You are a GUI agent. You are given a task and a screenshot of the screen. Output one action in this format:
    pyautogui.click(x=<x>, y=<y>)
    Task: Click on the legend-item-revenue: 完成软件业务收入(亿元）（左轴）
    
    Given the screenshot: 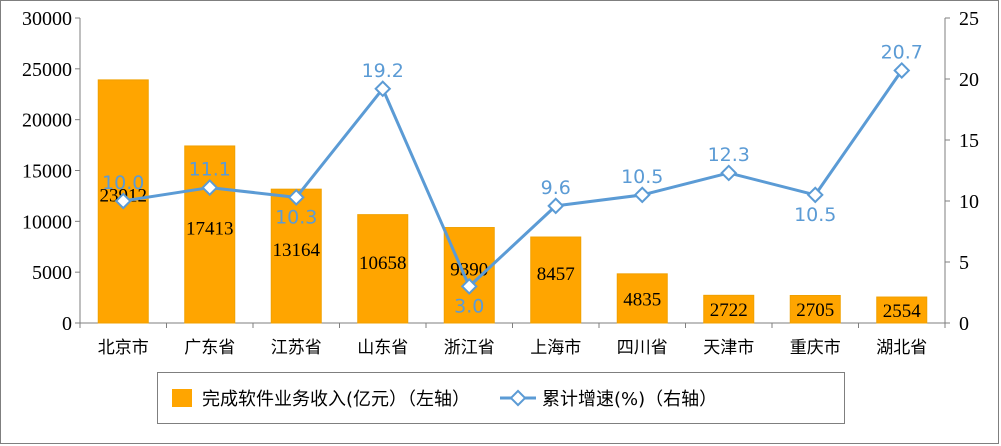 What is the action you would take?
    pyautogui.click(x=314, y=398)
    